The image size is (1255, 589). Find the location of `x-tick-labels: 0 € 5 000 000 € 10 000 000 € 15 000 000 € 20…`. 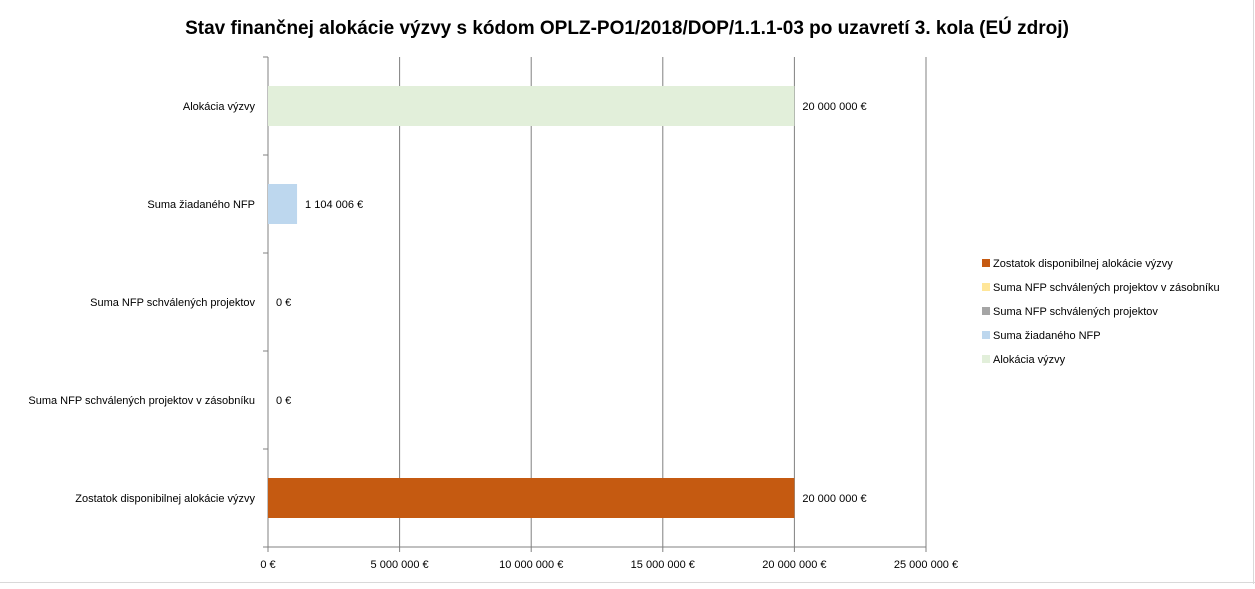

x-tick-labels: 0 € 5 000 000 € 10 000 000 € 15 000 000 € 20… is located at coordinates (609, 565).